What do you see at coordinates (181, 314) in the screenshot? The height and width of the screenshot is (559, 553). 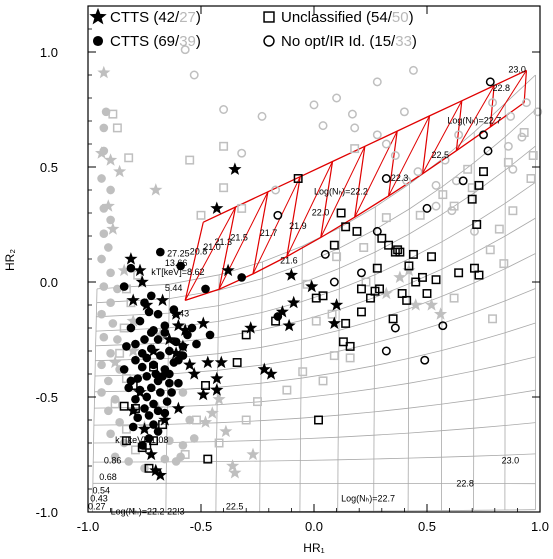 I see `kt-label: 3.43` at bounding box center [181, 314].